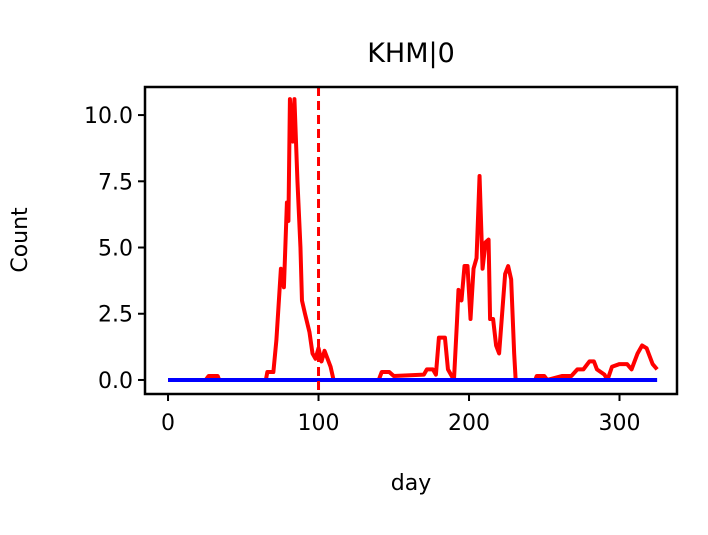  Describe the element at coordinates (115, 182) in the screenshot. I see `y-tick-label: 7.5` at that location.